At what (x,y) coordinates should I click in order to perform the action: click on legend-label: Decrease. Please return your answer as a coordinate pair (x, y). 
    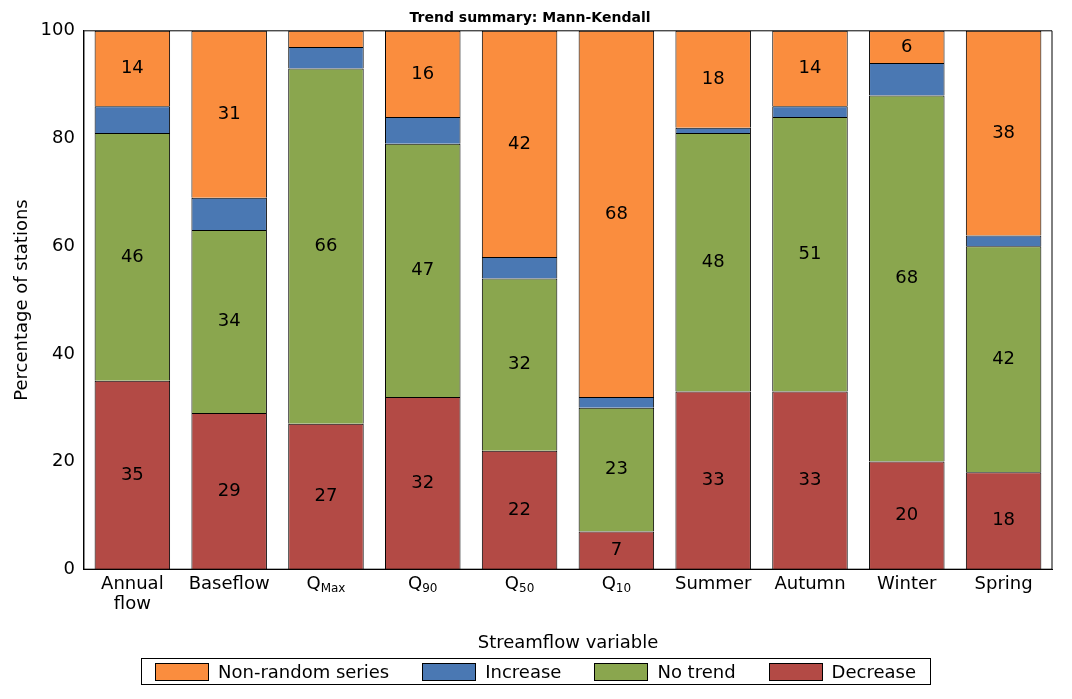
    Looking at the image, I should click on (873, 671).